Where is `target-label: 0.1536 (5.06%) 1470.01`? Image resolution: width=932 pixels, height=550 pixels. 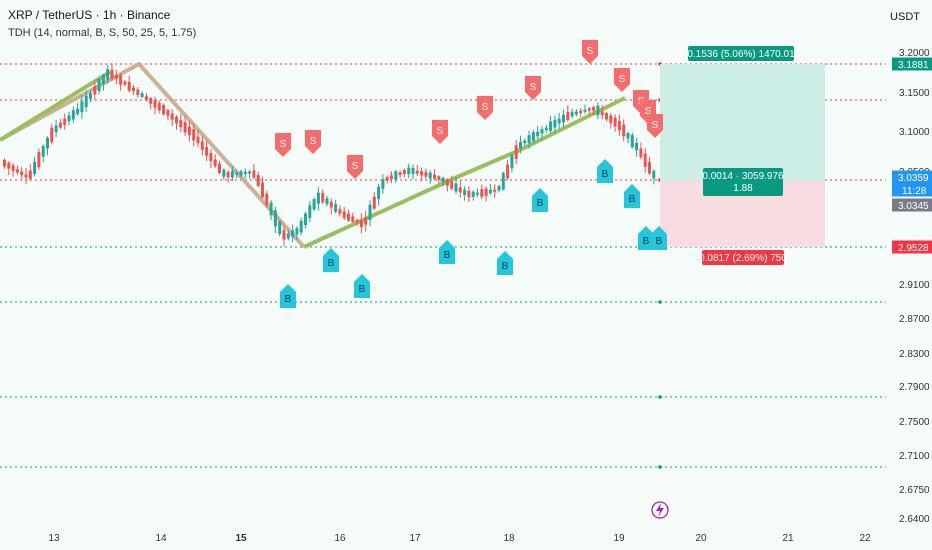 target-label: 0.1536 (5.06%) 1470.01 is located at coordinates (741, 54).